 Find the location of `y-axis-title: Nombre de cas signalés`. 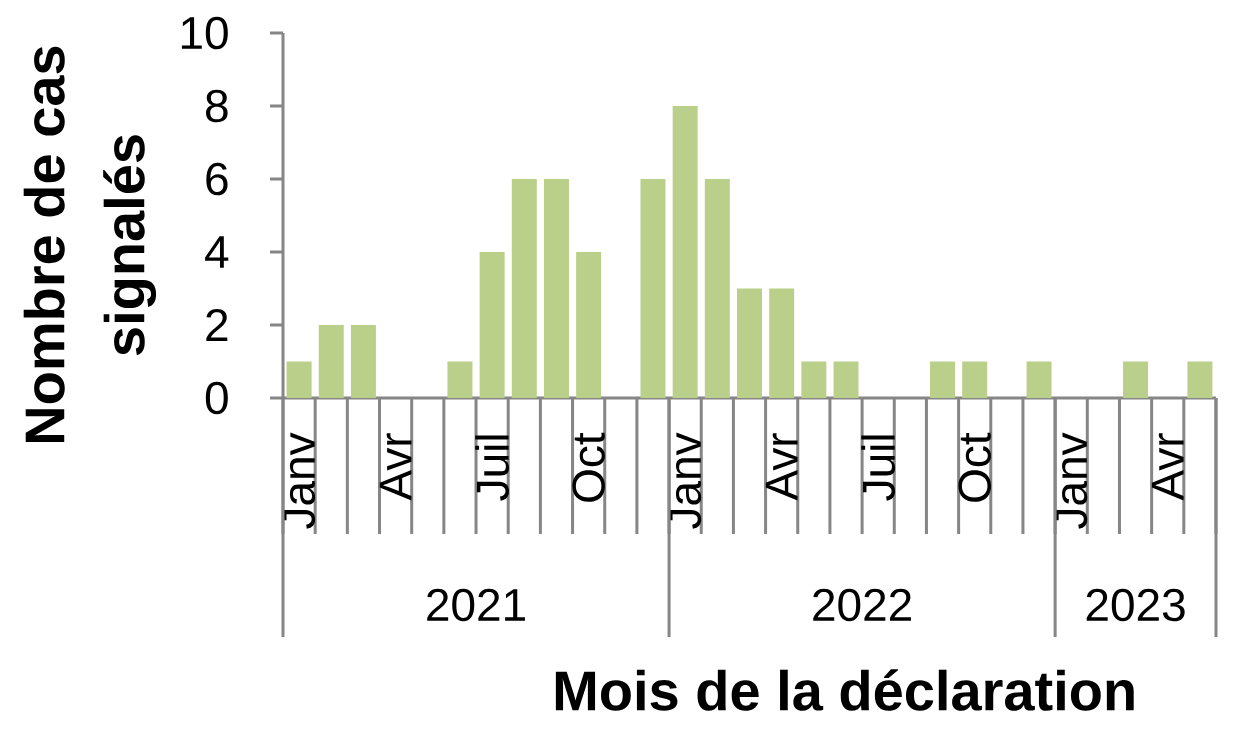

y-axis-title: Nombre de cas signalés is located at coordinates (90, 244).